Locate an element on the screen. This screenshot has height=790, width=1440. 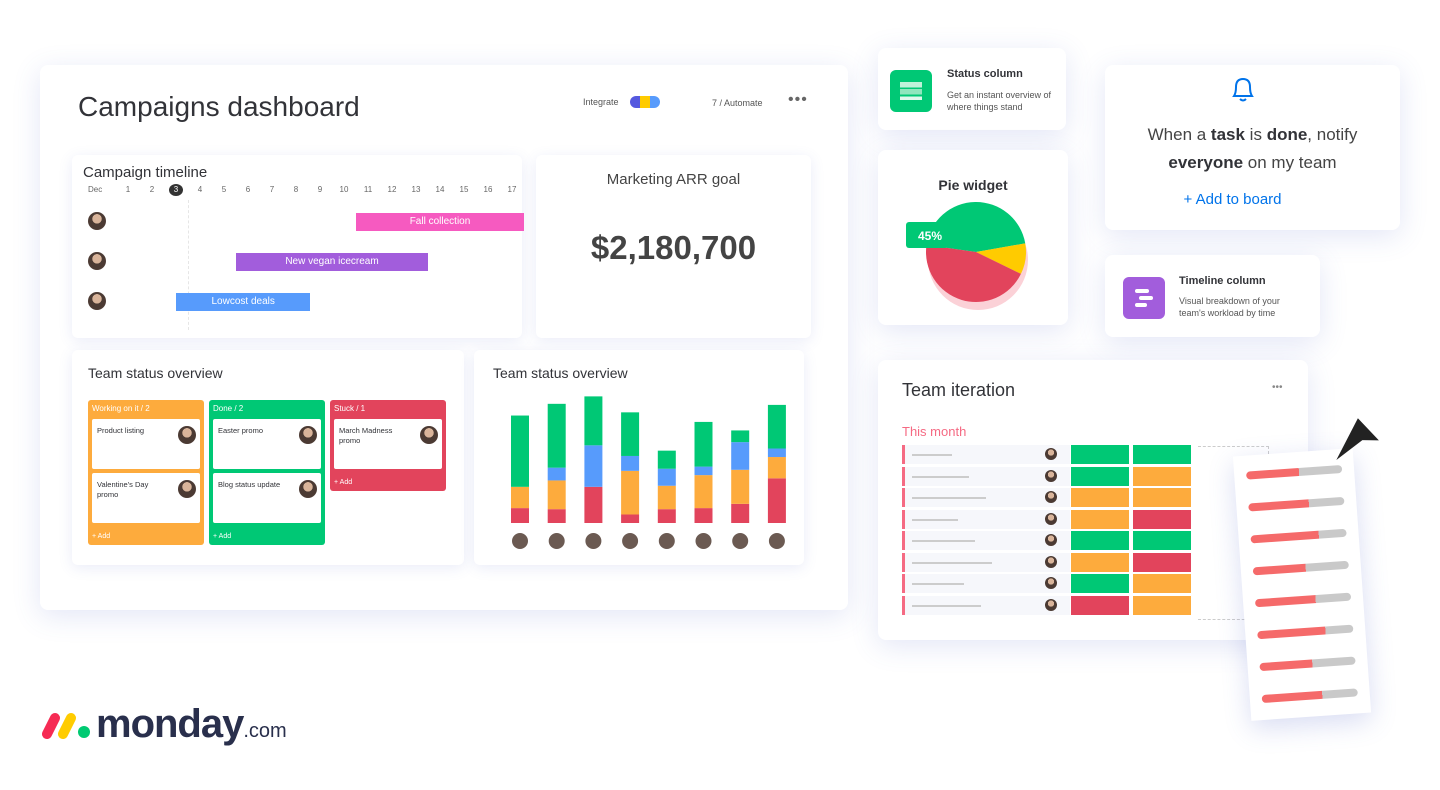
timeline-title: Campaign timeline is located at coordinates (145, 172).